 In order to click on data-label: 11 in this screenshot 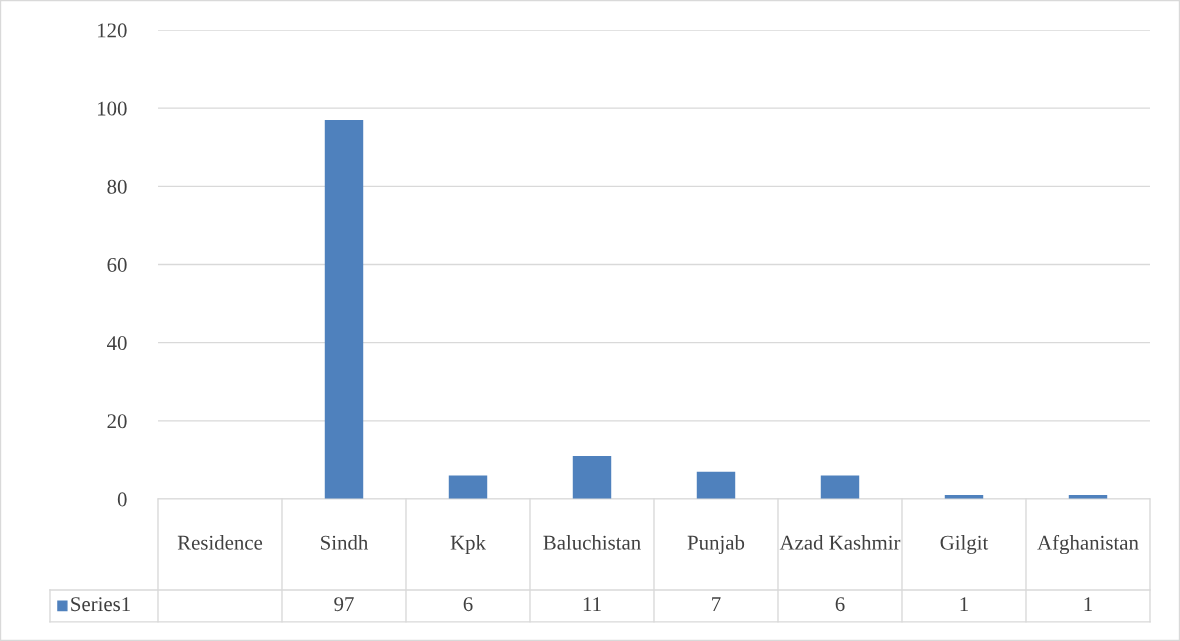, I will do `click(592, 604)`.